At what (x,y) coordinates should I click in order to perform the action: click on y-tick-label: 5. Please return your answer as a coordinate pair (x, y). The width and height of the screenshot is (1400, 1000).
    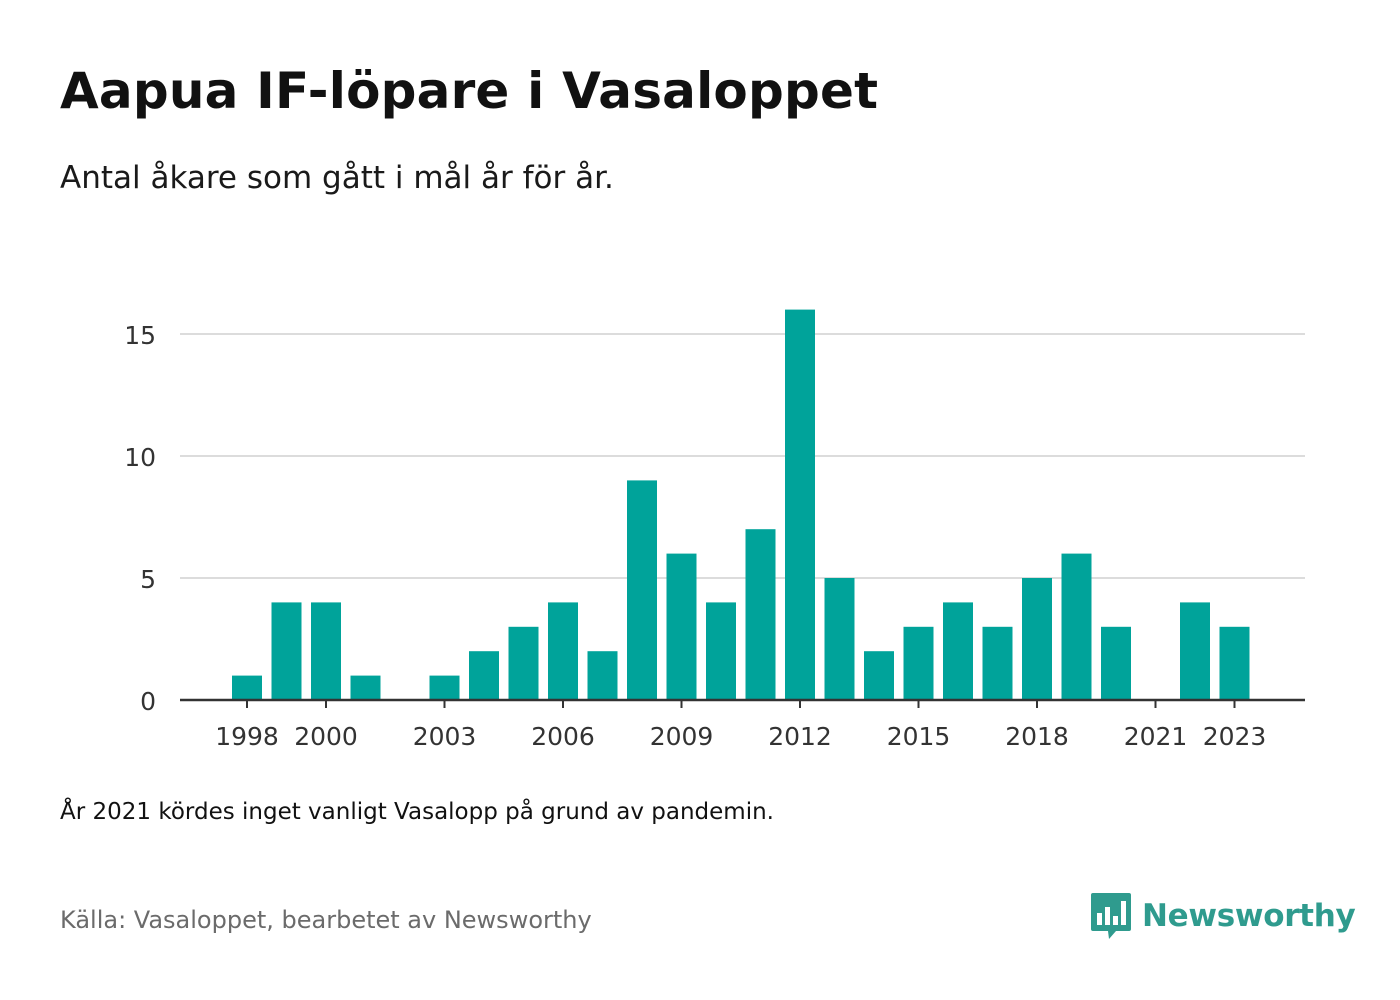
    Looking at the image, I should click on (148, 579).